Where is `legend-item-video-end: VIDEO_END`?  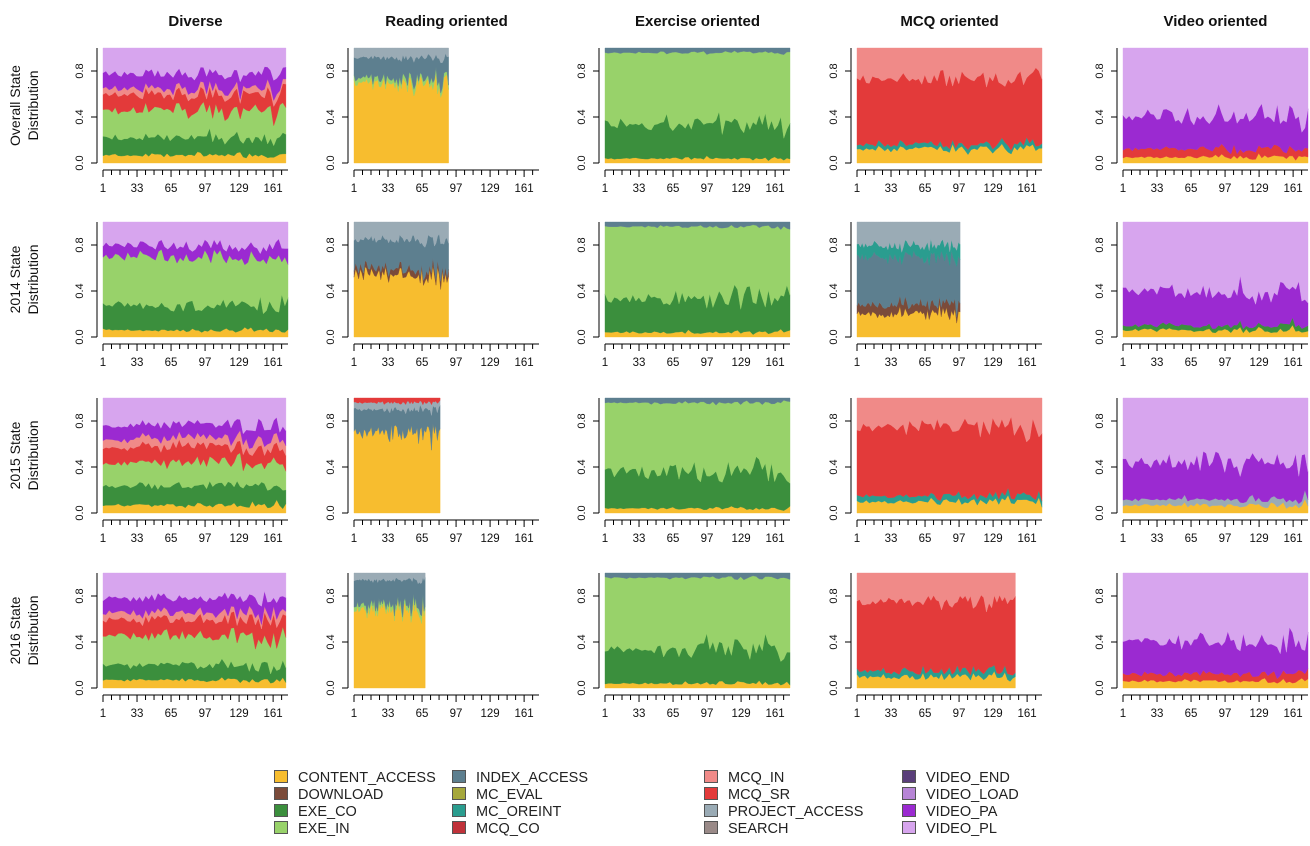 legend-item-video-end: VIDEO_END is located at coordinates (956, 778).